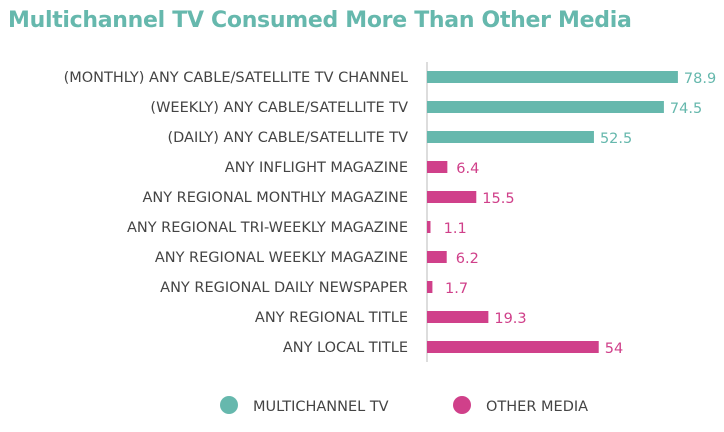 This screenshot has width=724, height=432. What do you see at coordinates (537, 407) in the screenshot?
I see `legend-label: OTHER MEDIA` at bounding box center [537, 407].